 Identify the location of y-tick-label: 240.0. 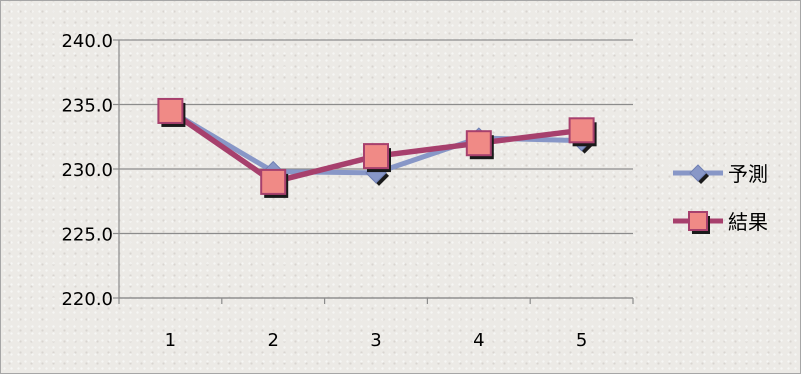
(87, 41).